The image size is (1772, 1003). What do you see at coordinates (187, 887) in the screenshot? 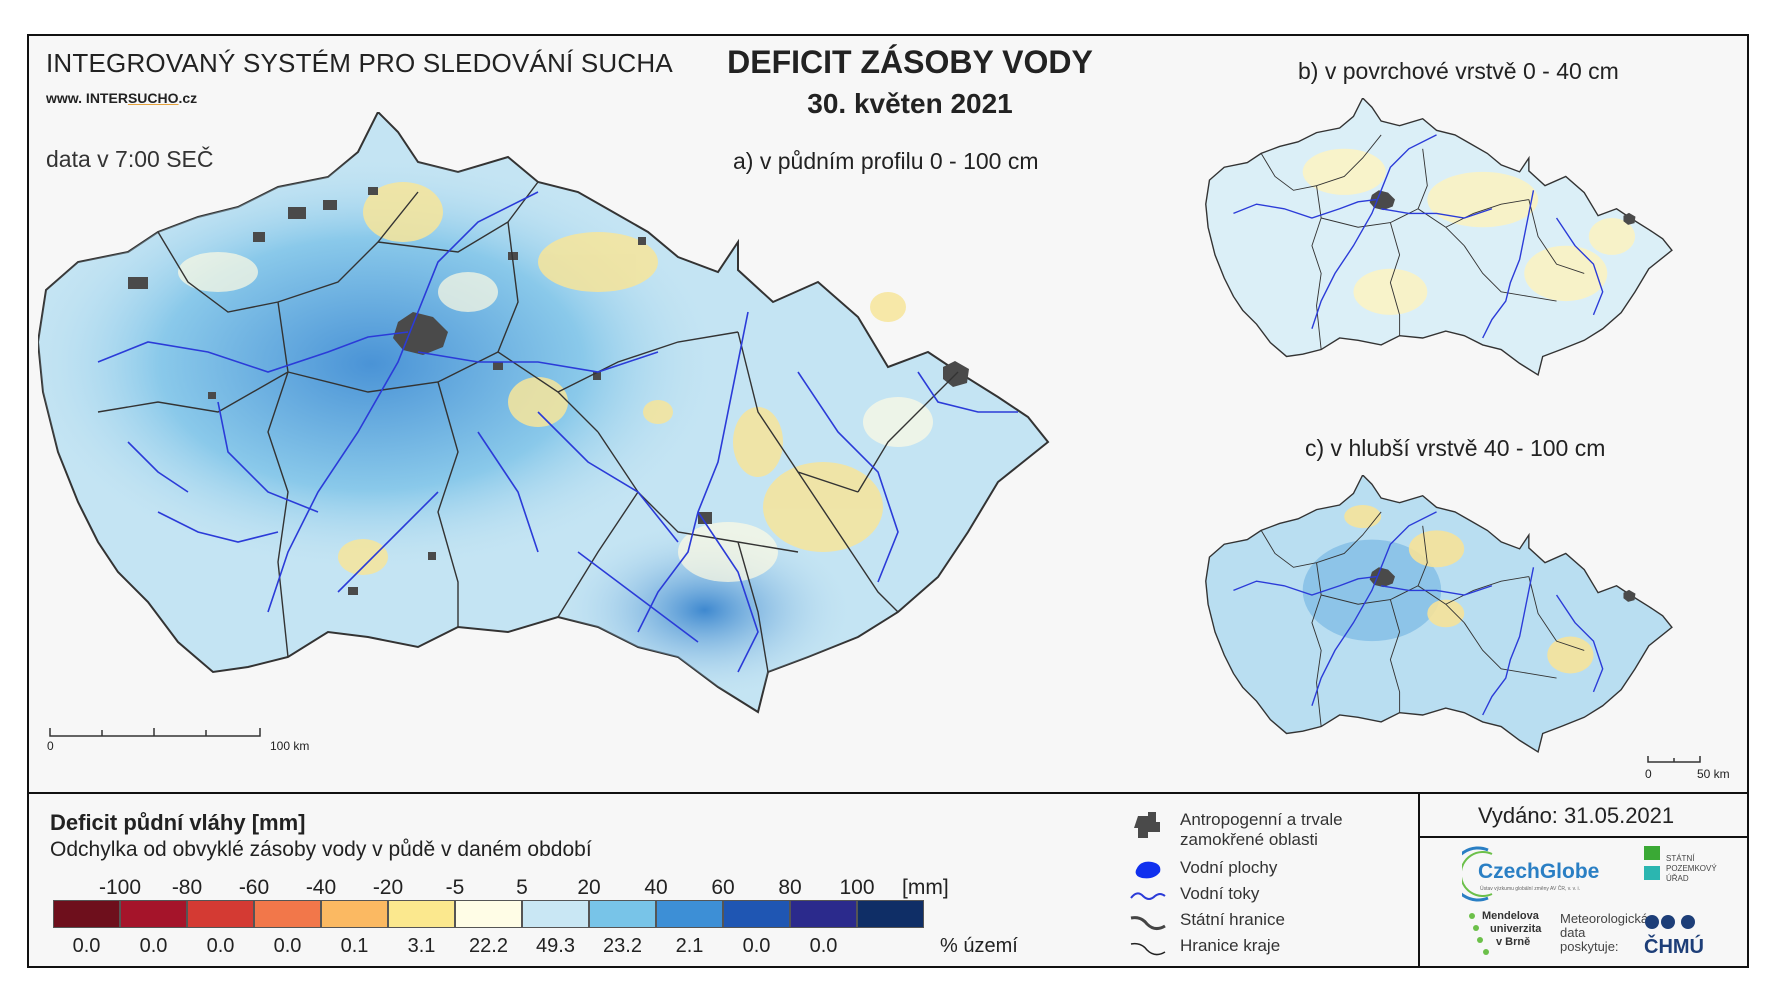
I see `legend-tick-label: -80` at bounding box center [187, 887].